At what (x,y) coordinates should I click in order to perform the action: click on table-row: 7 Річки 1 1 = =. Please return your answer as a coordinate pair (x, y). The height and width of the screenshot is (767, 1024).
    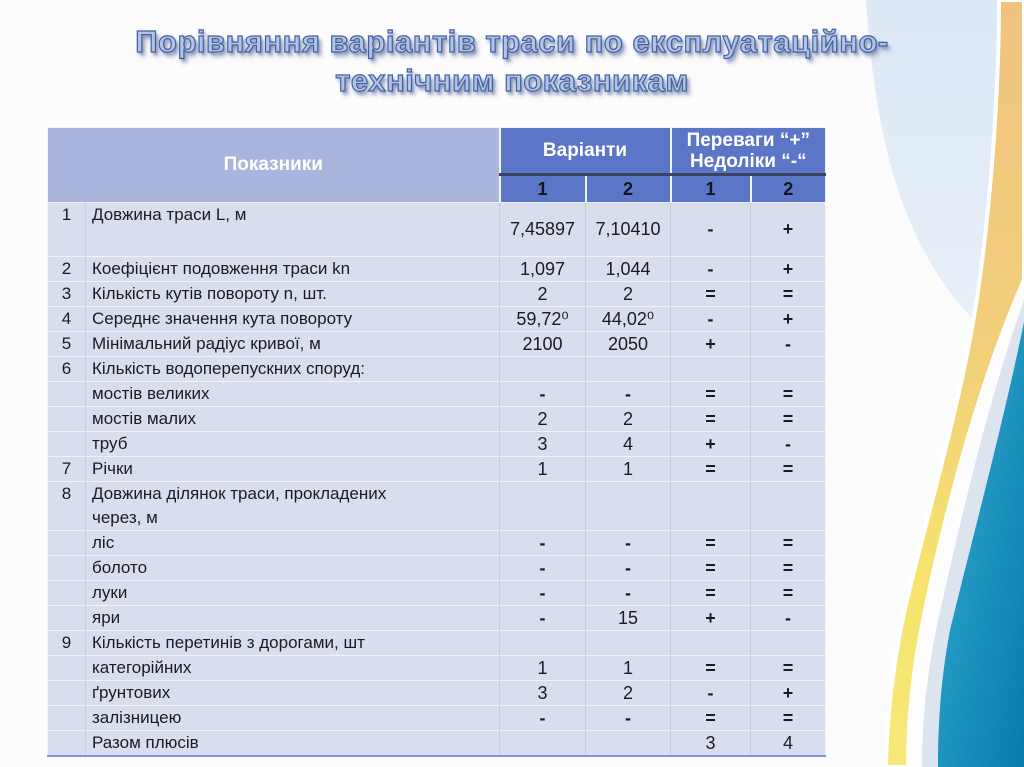
    Looking at the image, I should click on (436, 469).